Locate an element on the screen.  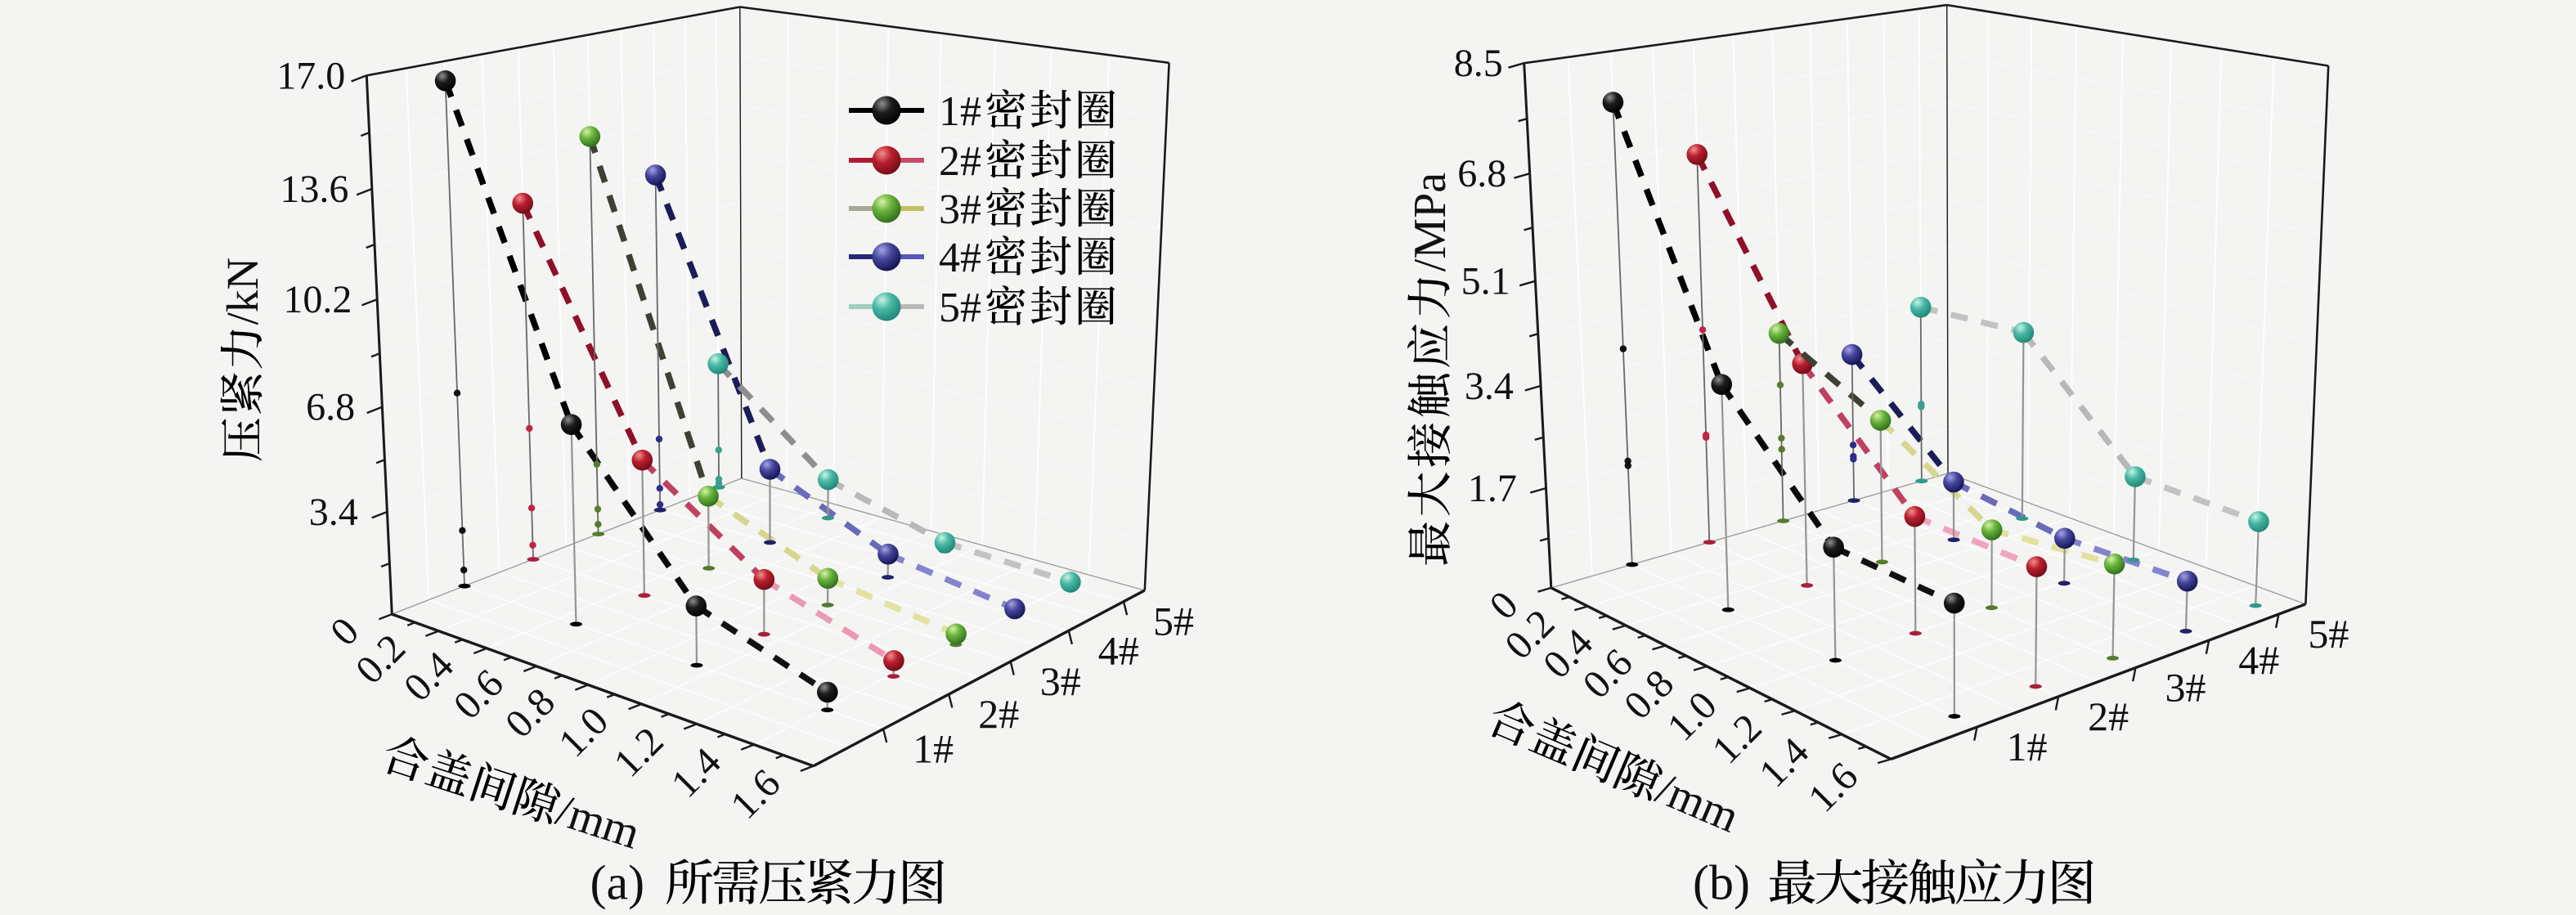
svg-text: 10.2 is located at coordinates (317, 299).